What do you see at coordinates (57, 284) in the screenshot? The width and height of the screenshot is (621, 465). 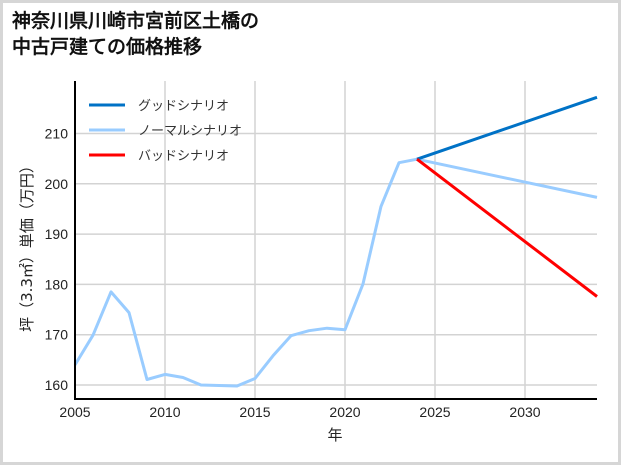 I see `y-tick-label: 180` at bounding box center [57, 284].